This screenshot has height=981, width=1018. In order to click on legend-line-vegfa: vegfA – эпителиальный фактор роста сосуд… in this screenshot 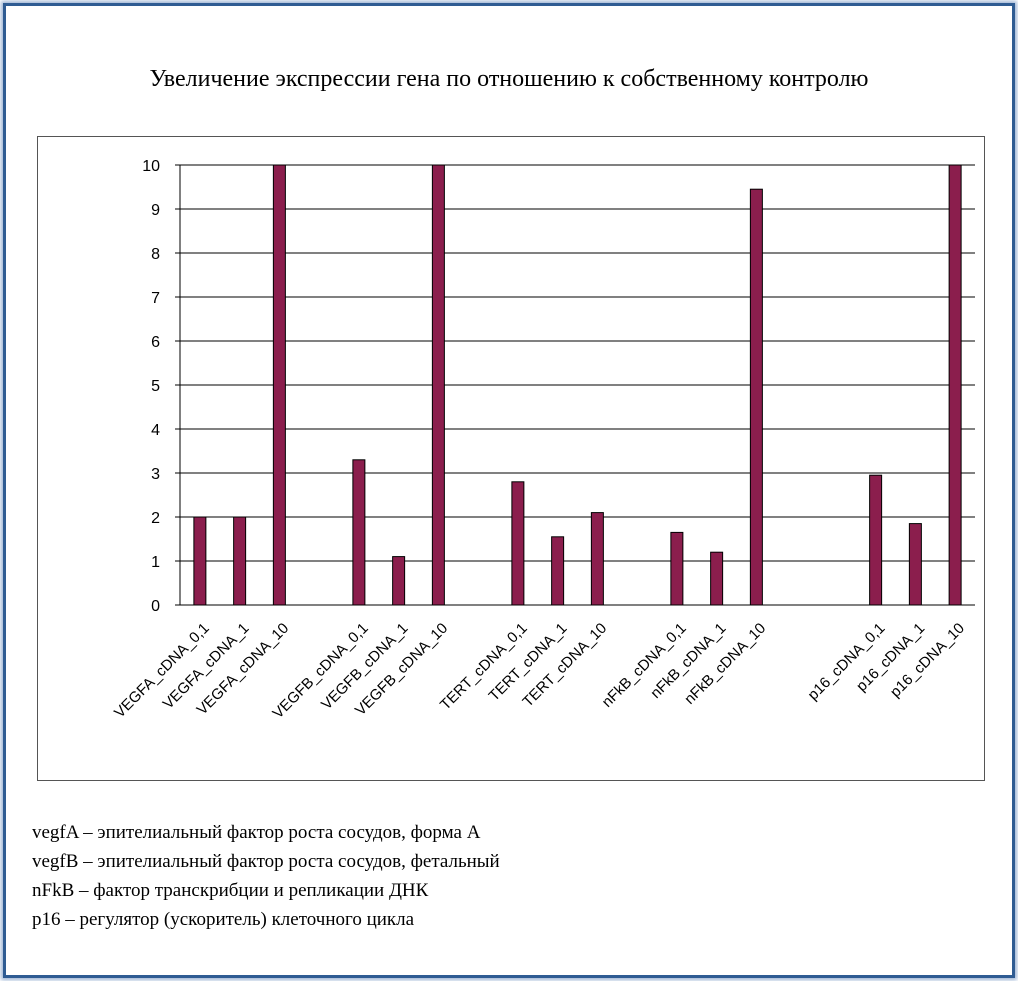, I will do `click(256, 832)`.